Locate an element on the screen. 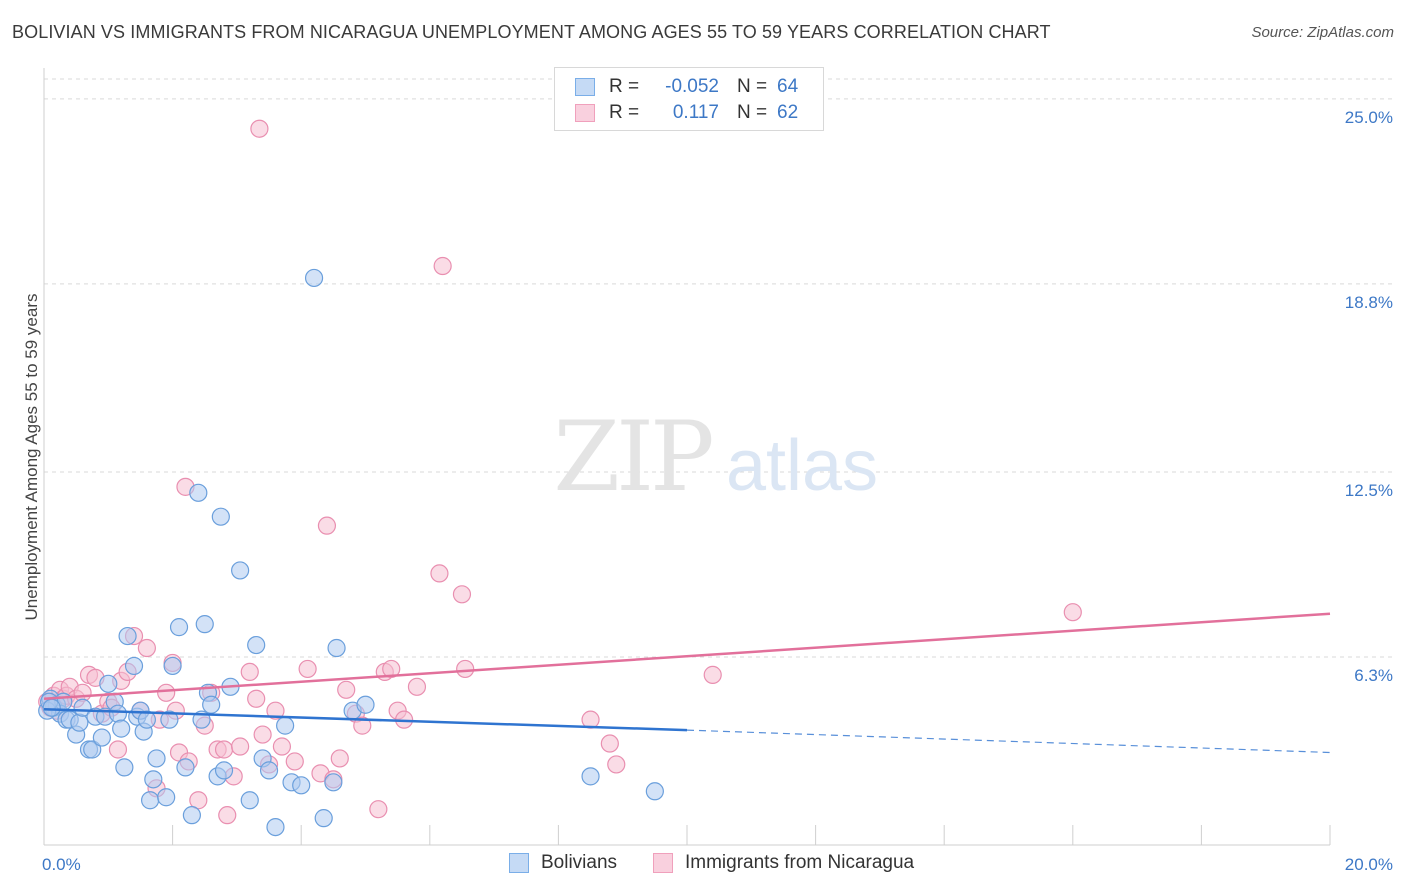  legend-r-value-bolivians: -0.052 is located at coordinates (692, 86).